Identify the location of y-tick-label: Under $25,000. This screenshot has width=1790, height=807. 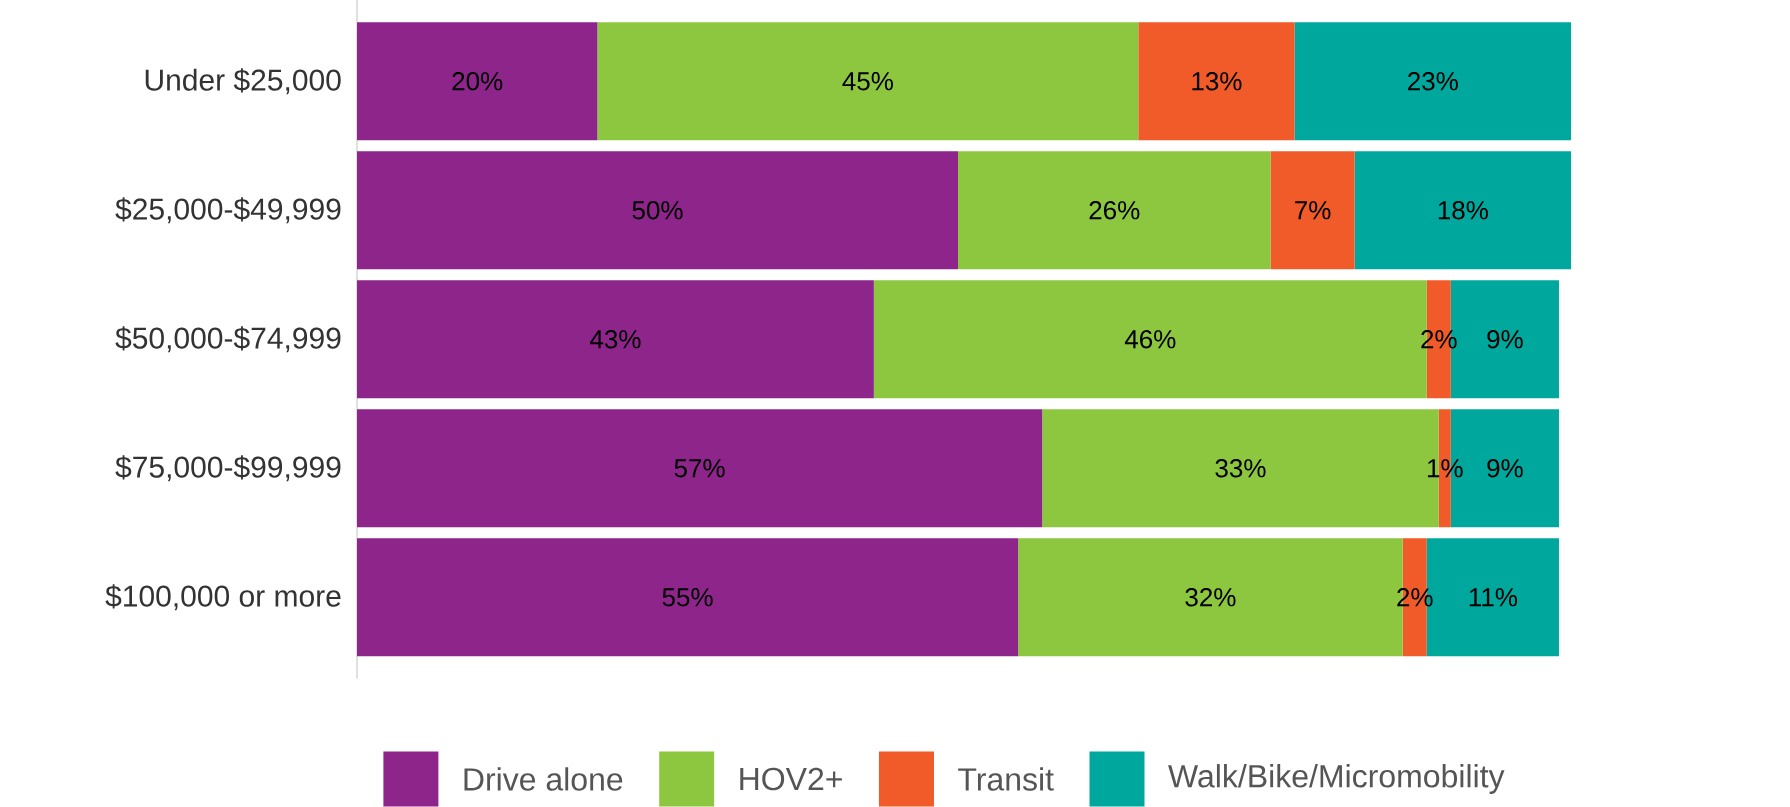
(243, 81).